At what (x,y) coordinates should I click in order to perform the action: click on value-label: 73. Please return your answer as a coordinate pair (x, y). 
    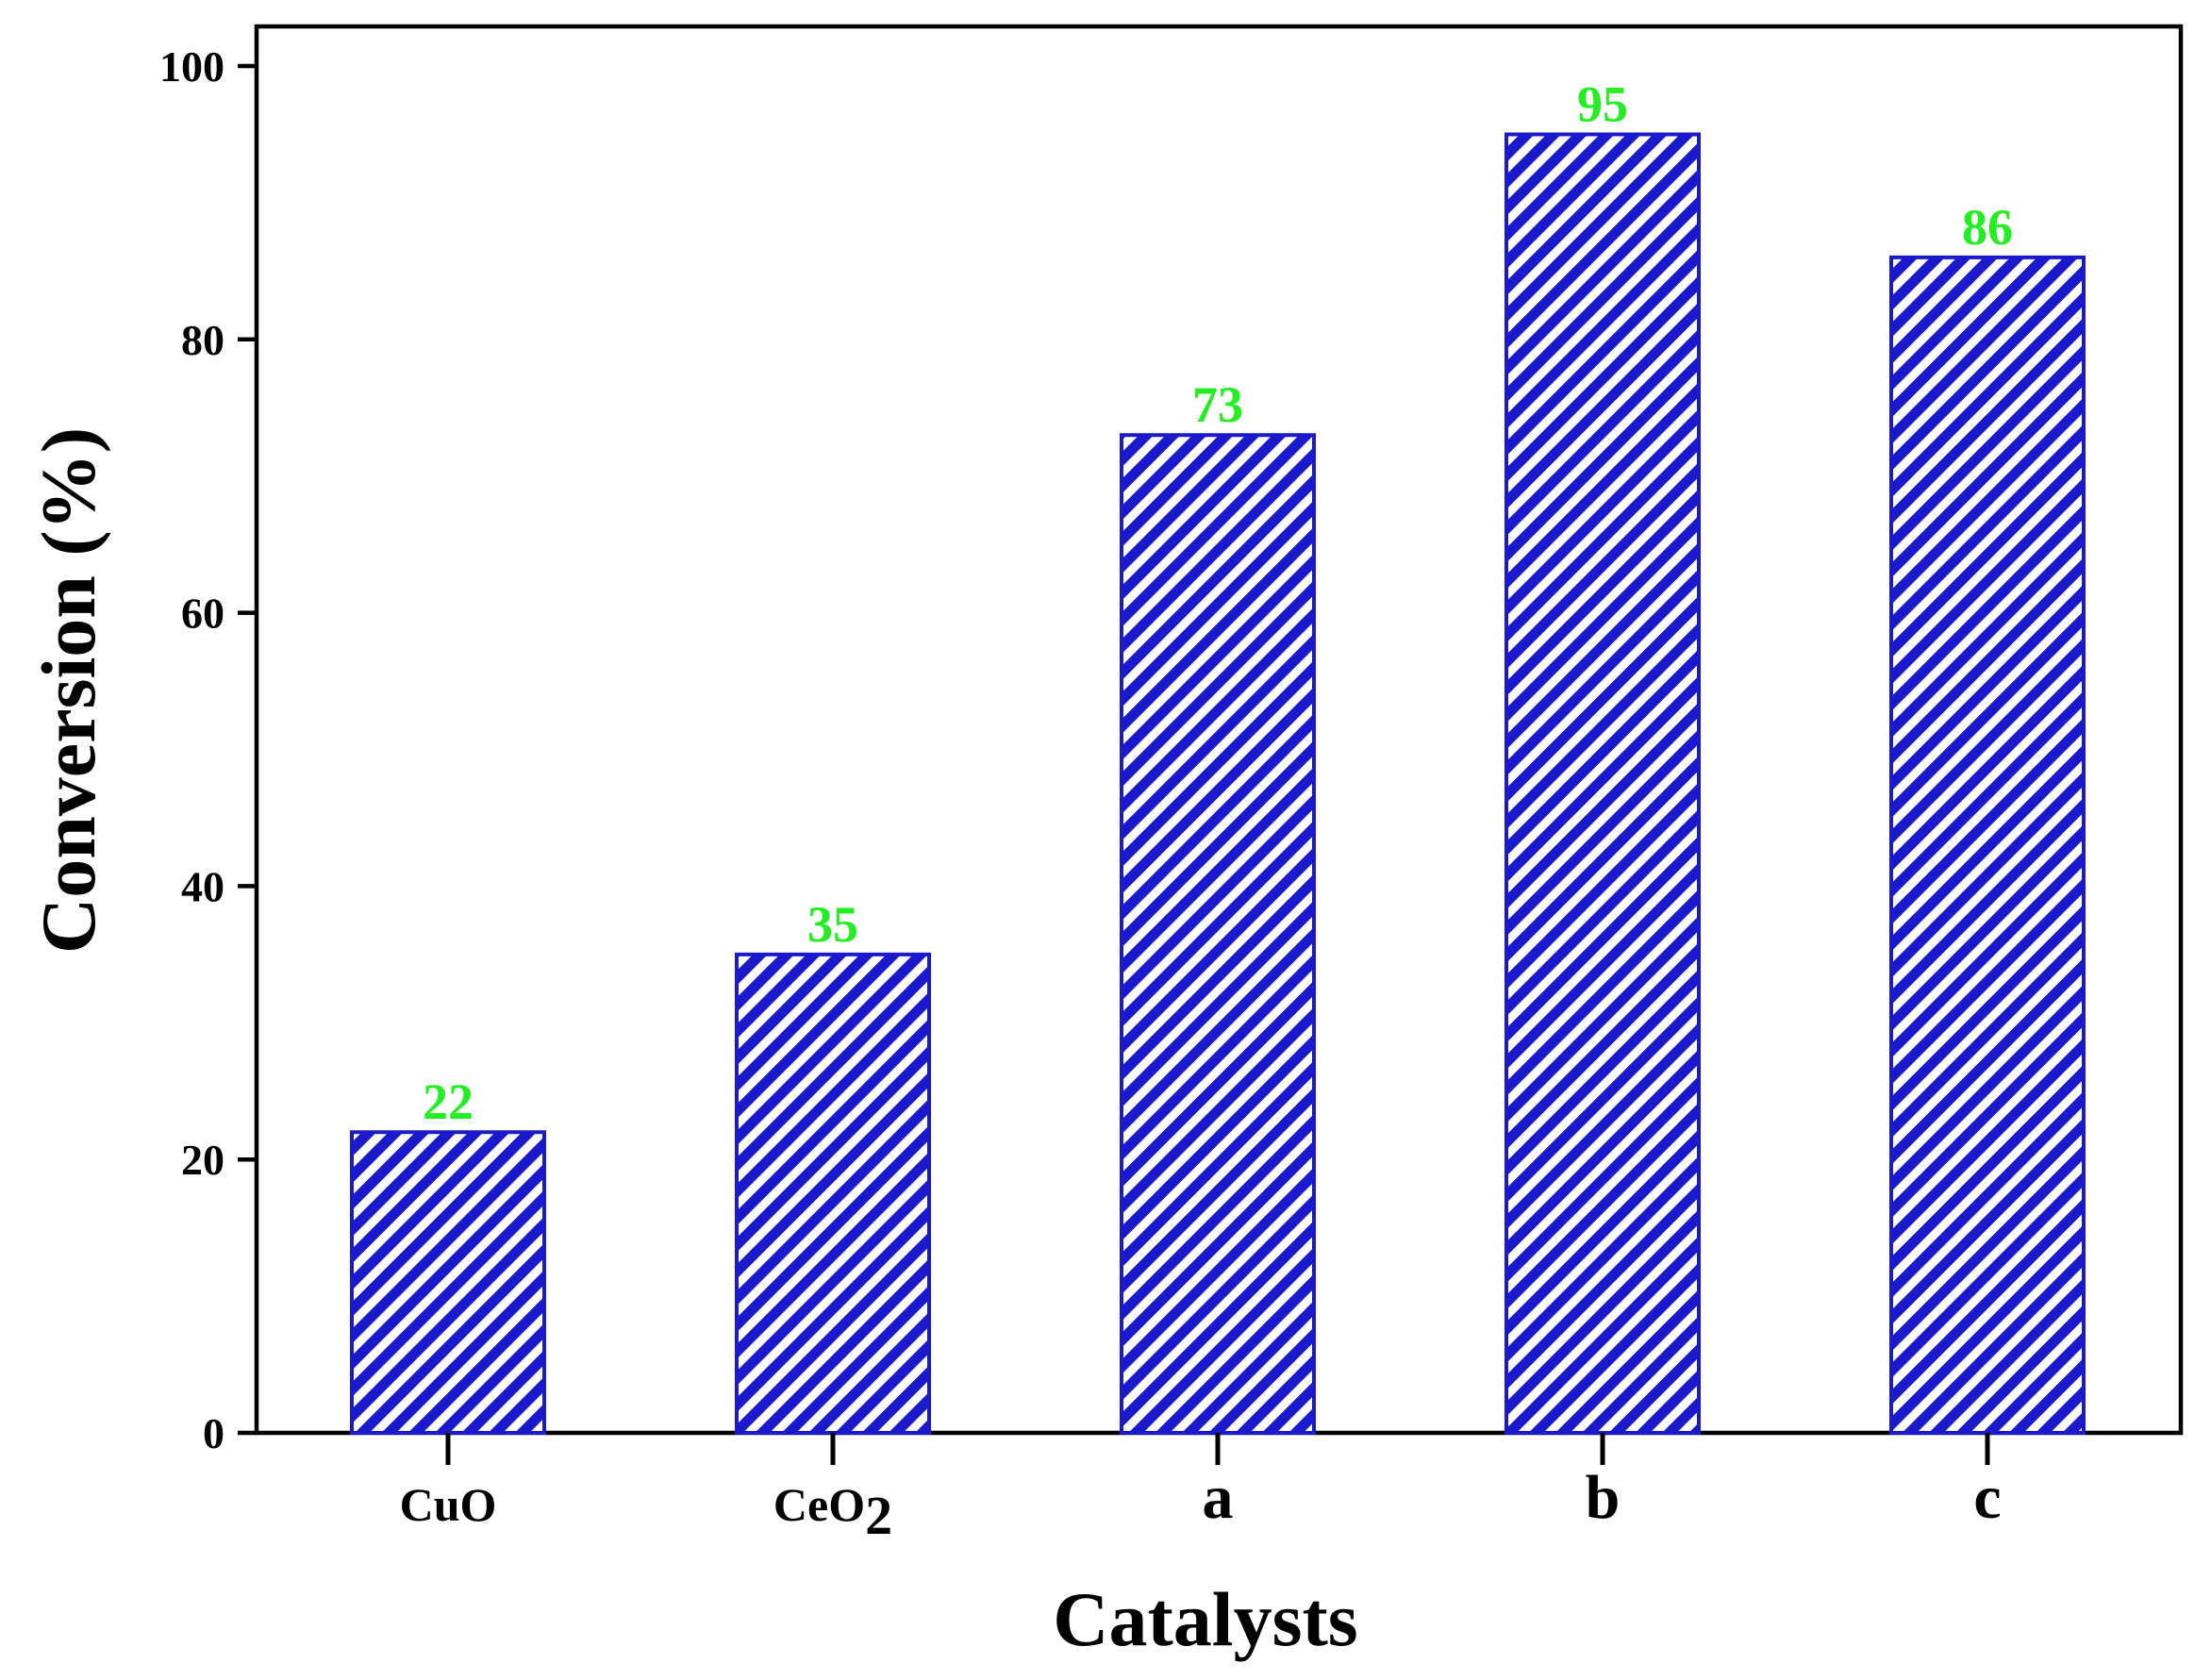
    Looking at the image, I should click on (1217, 404).